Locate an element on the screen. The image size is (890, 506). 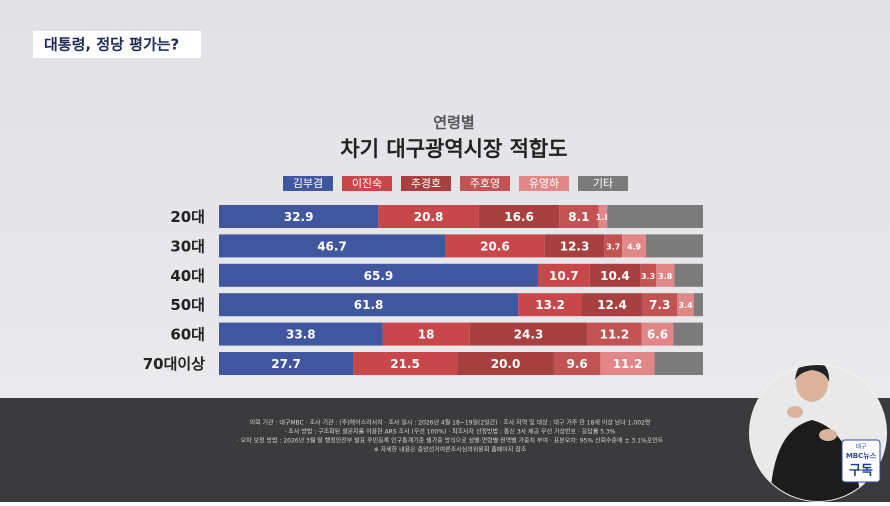
footer-note: ※ 자세한 내용은 중앙선거여론조사심의위원회 홈페이지 참조 is located at coordinates (450, 450).